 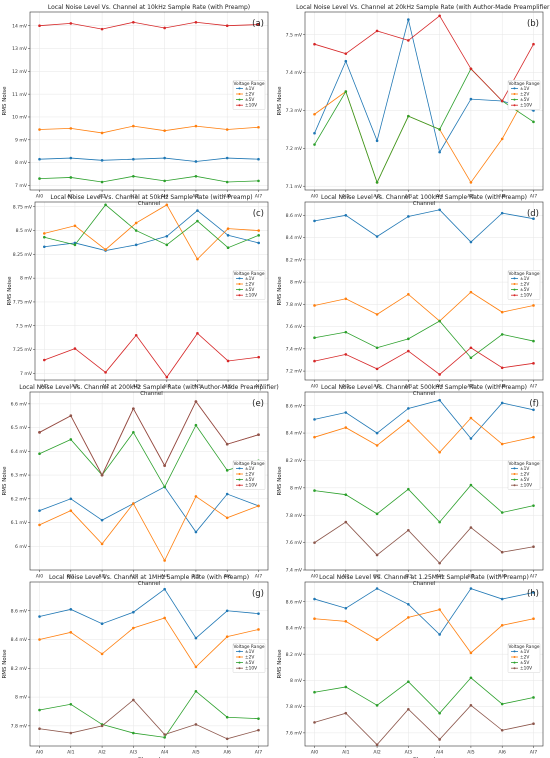 I want to click on legend-box, so click(x=524, y=475).